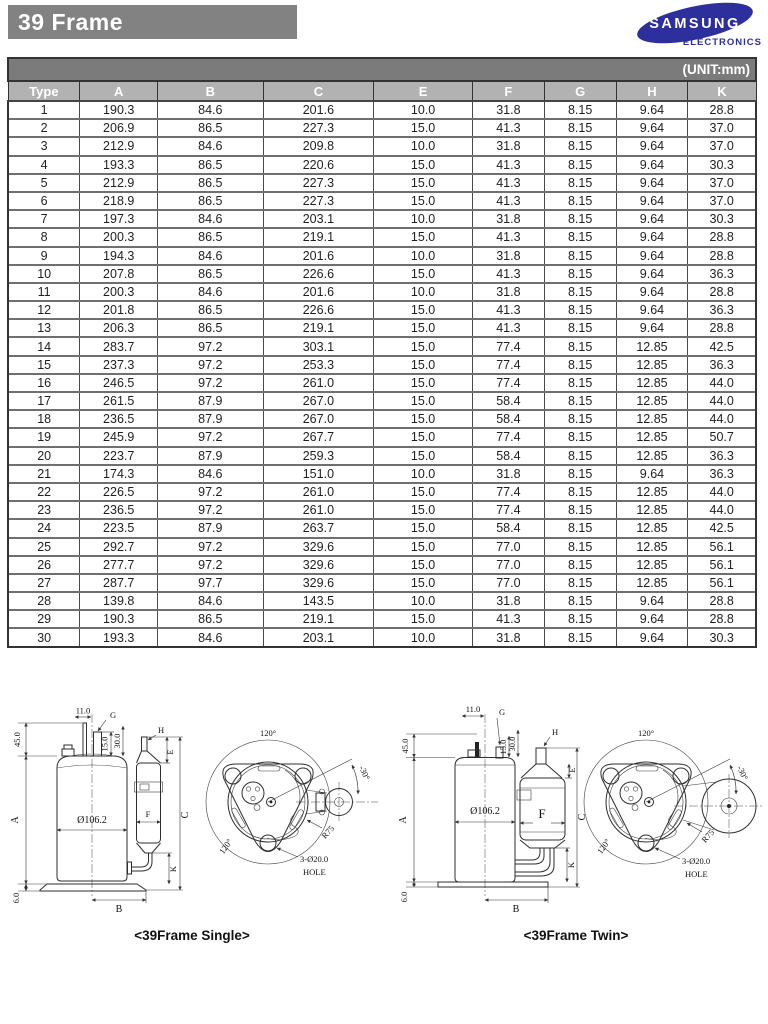  What do you see at coordinates (119, 491) in the screenshot?
I see `table-cell: 226.5` at bounding box center [119, 491].